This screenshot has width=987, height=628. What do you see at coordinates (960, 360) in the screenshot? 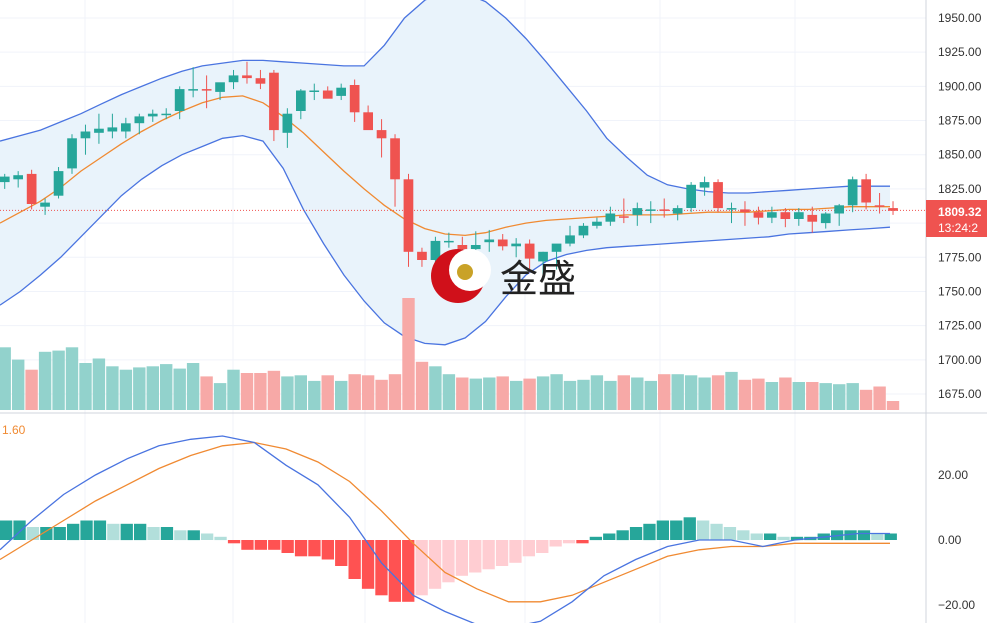
I see `price-tick-label: 1700.00` at bounding box center [960, 360].